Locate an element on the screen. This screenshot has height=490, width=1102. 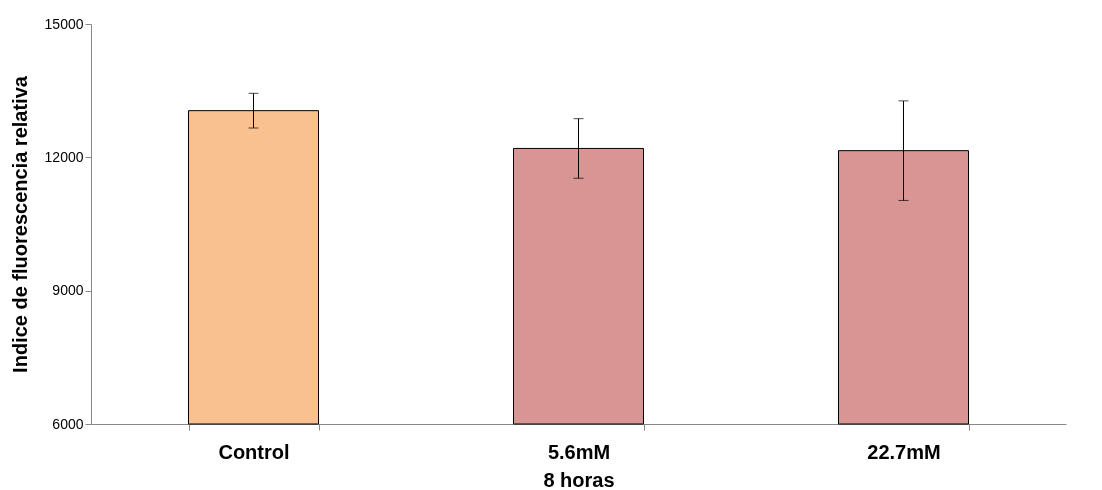
y-tick-label: 6000 is located at coordinates (68, 423).